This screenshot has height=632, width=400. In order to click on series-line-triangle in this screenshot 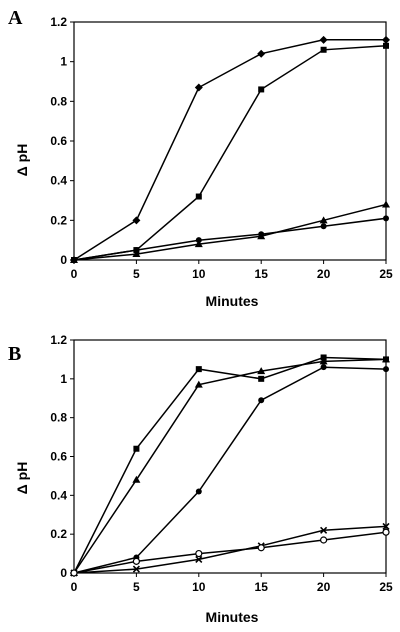, I will do `click(230, 232)`.